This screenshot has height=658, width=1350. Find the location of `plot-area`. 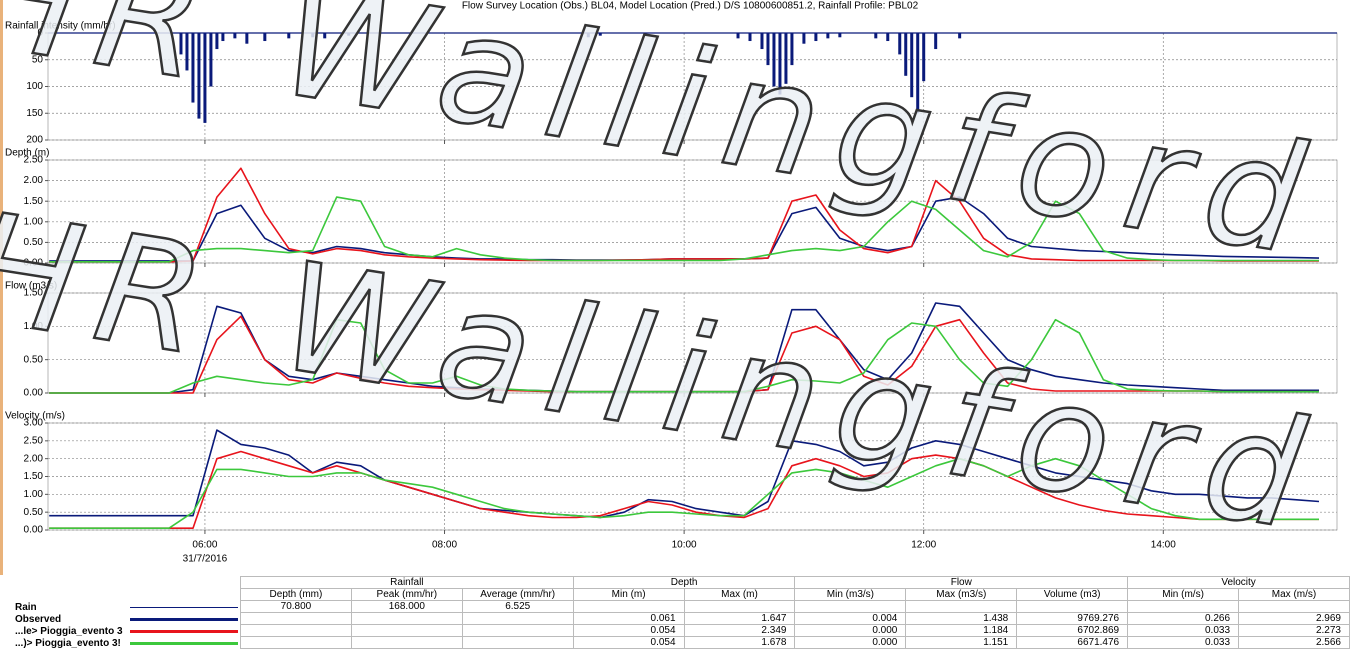

plot-area is located at coordinates (692, 343).